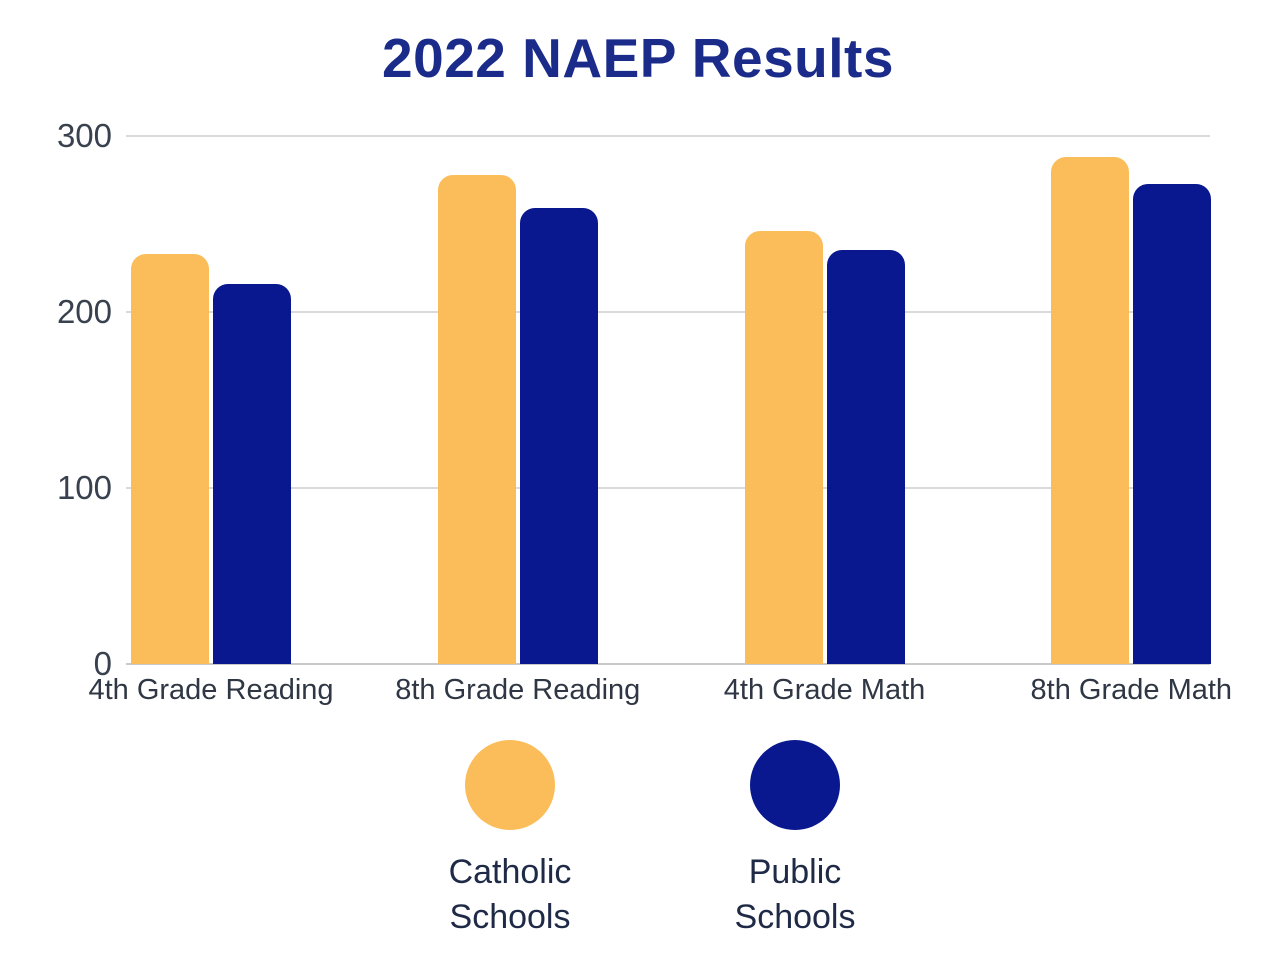 The height and width of the screenshot is (957, 1276). I want to click on bar-public-schools-8th-grade-reading, so click(558, 436).